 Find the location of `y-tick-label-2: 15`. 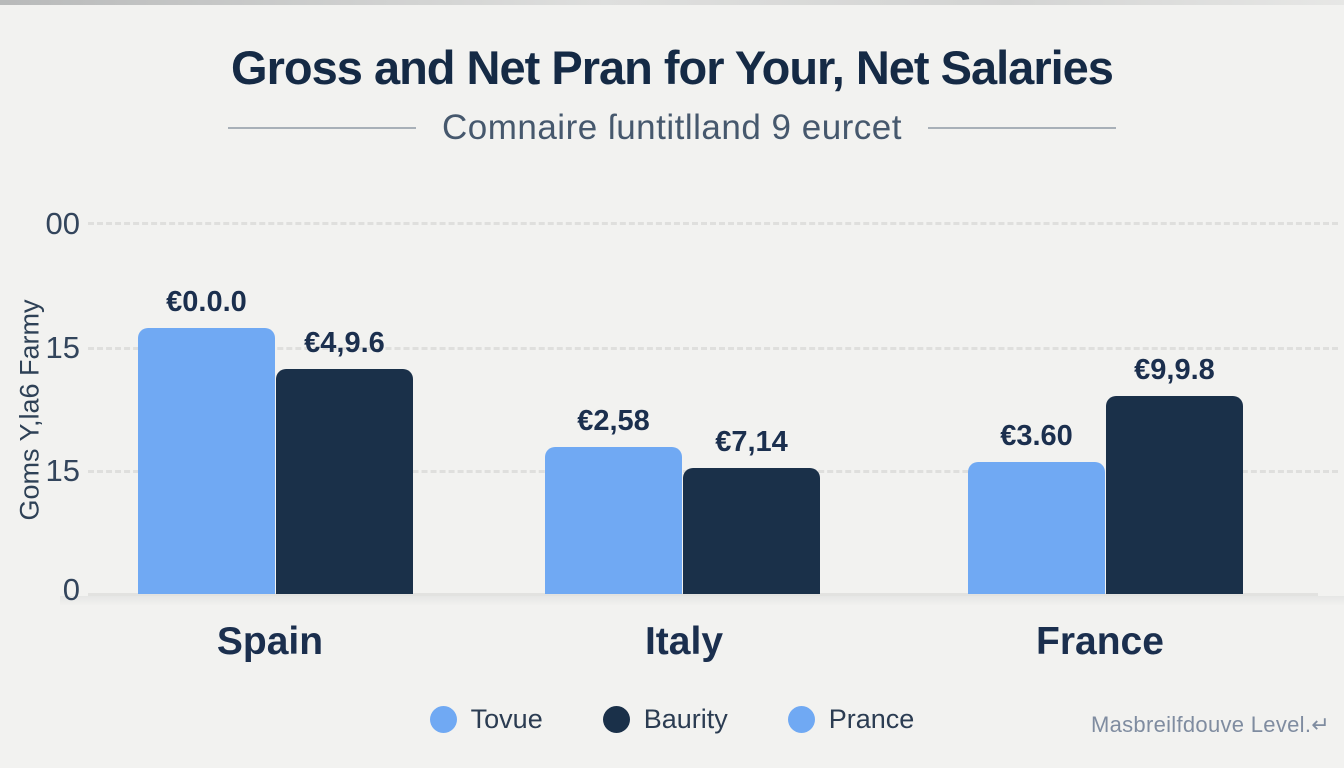

y-tick-label-2: 15 is located at coordinates (62, 470).